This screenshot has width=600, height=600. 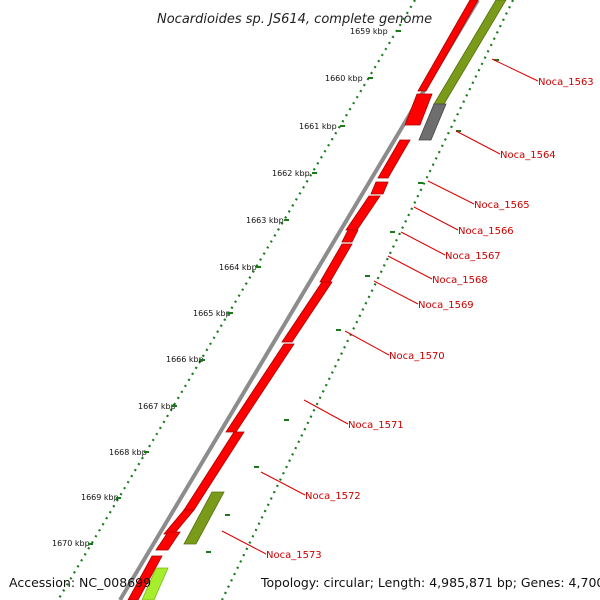 What do you see at coordinates (100, 497) in the screenshot?
I see `tick-label: 1669 kbp` at bounding box center [100, 497].